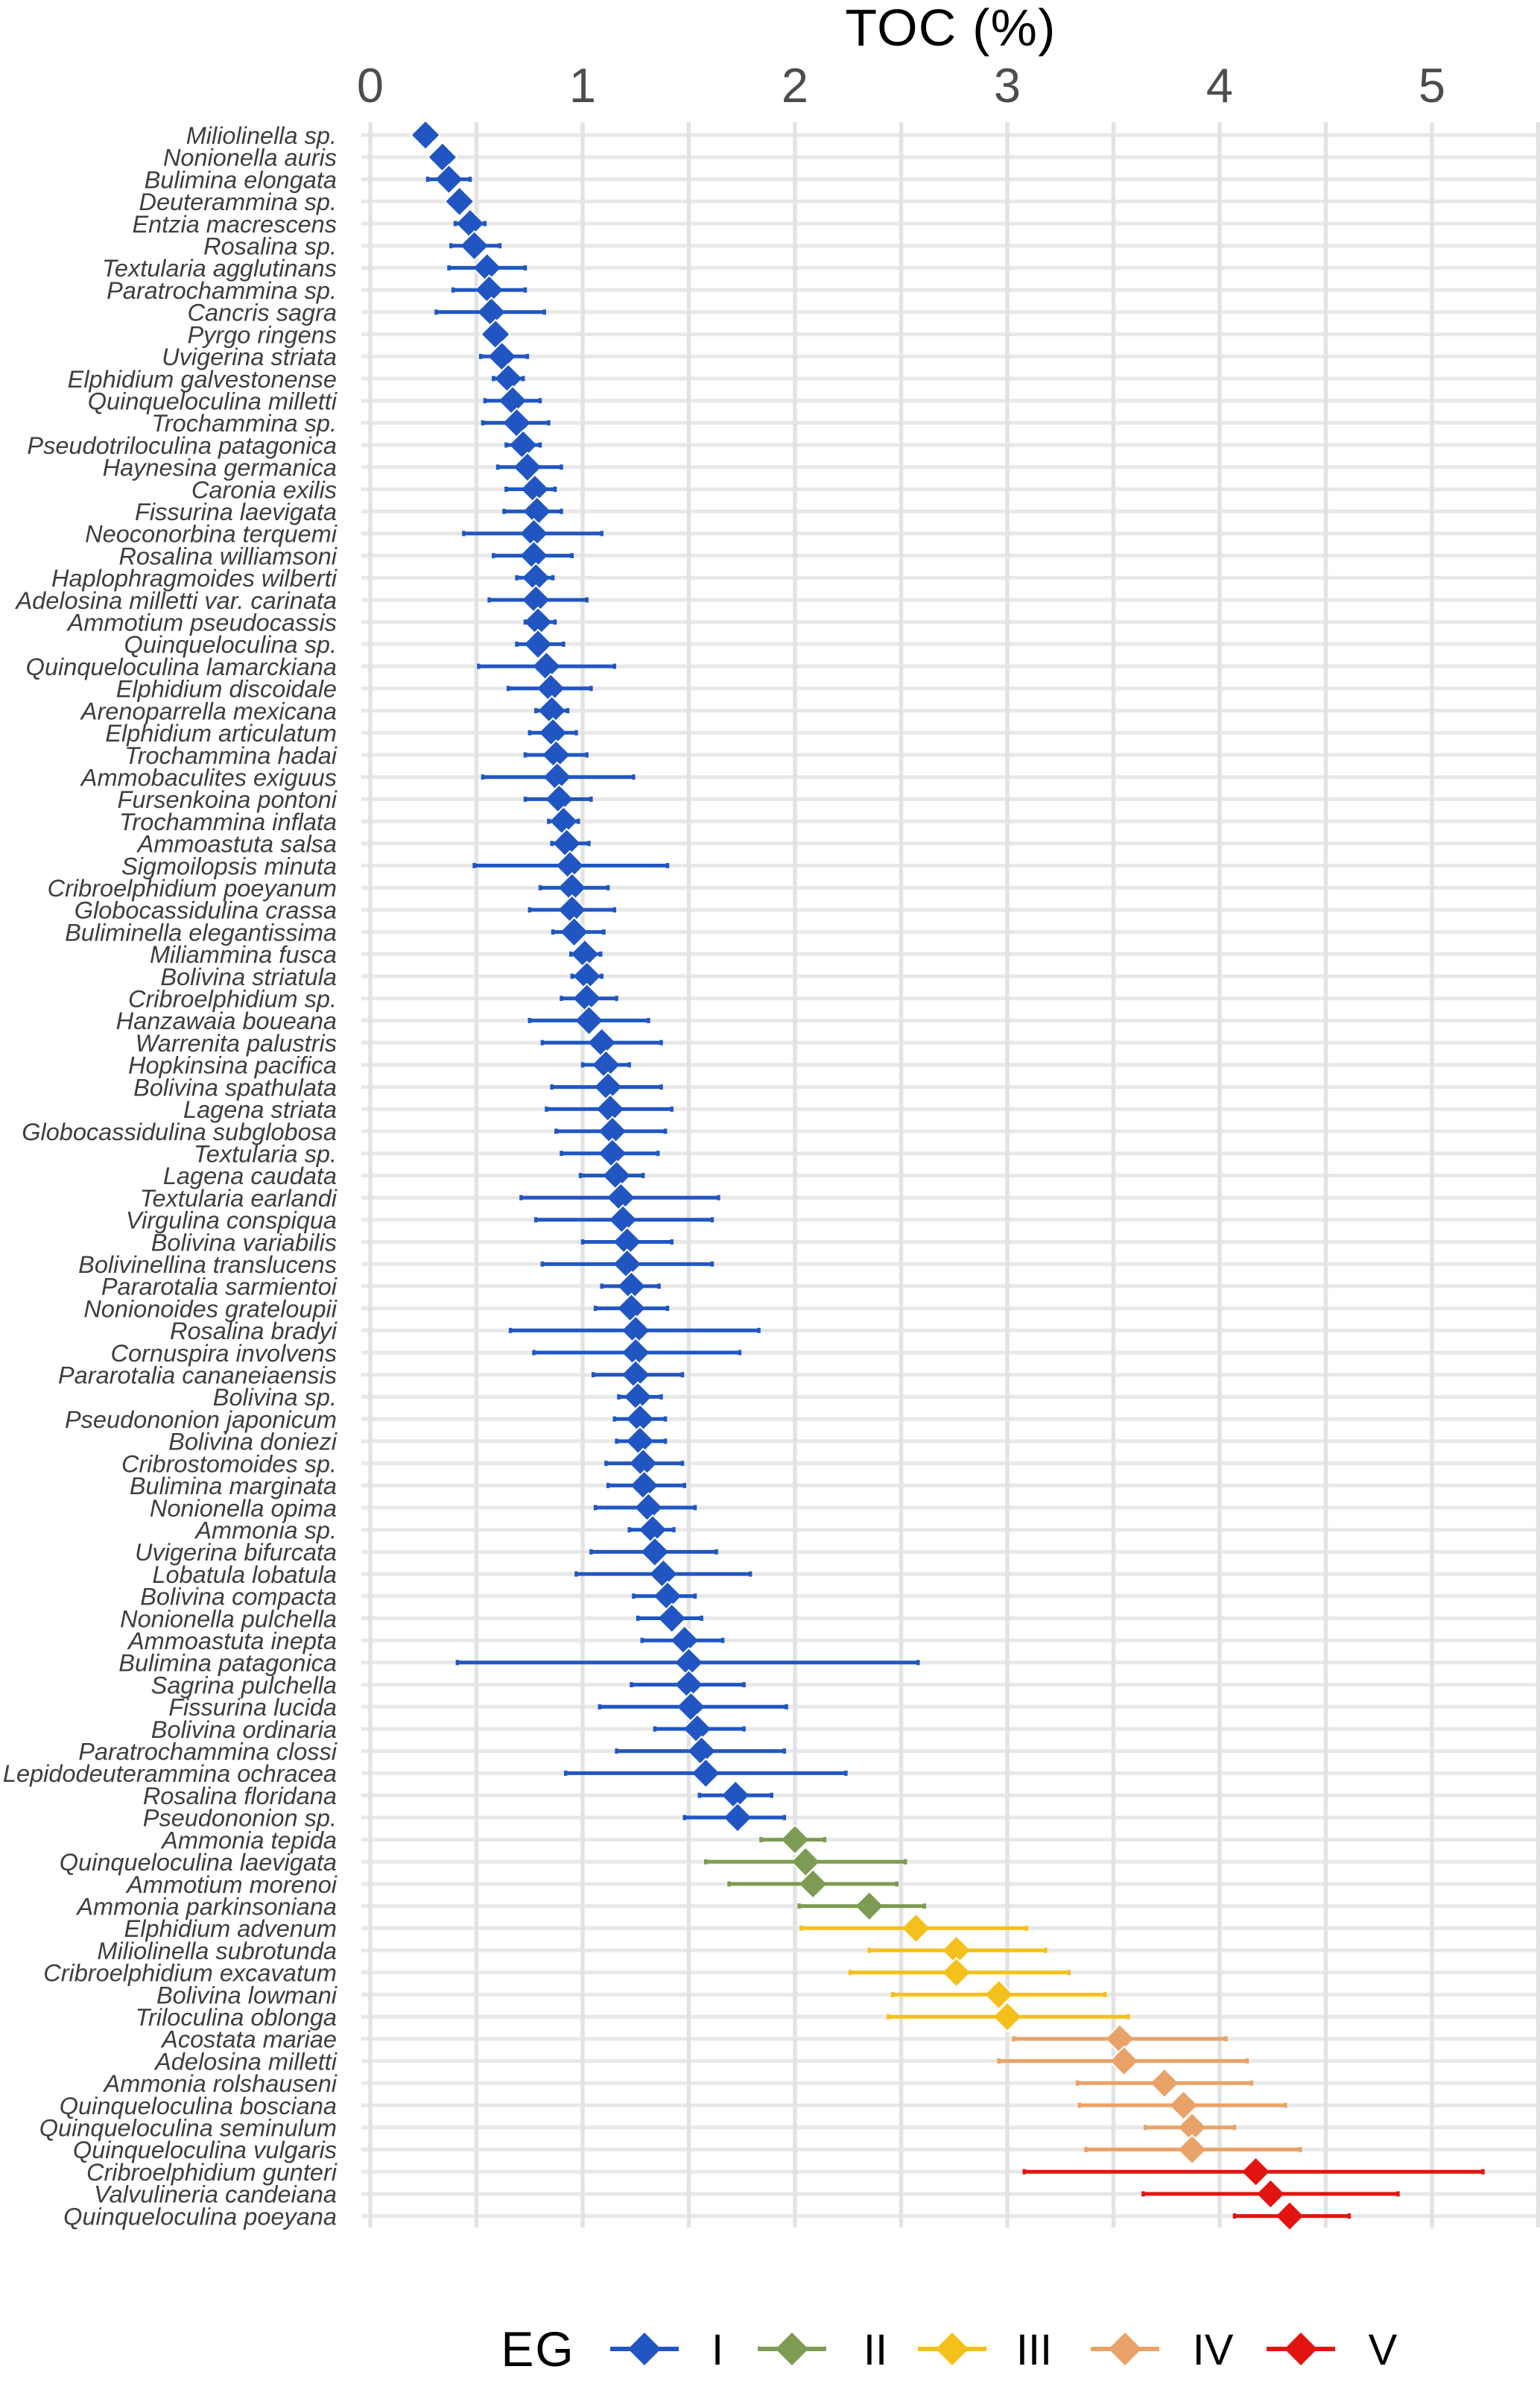  What do you see at coordinates (254, 1331) in the screenshot?
I see `svg-text: Rosalina bradyi` at bounding box center [254, 1331].